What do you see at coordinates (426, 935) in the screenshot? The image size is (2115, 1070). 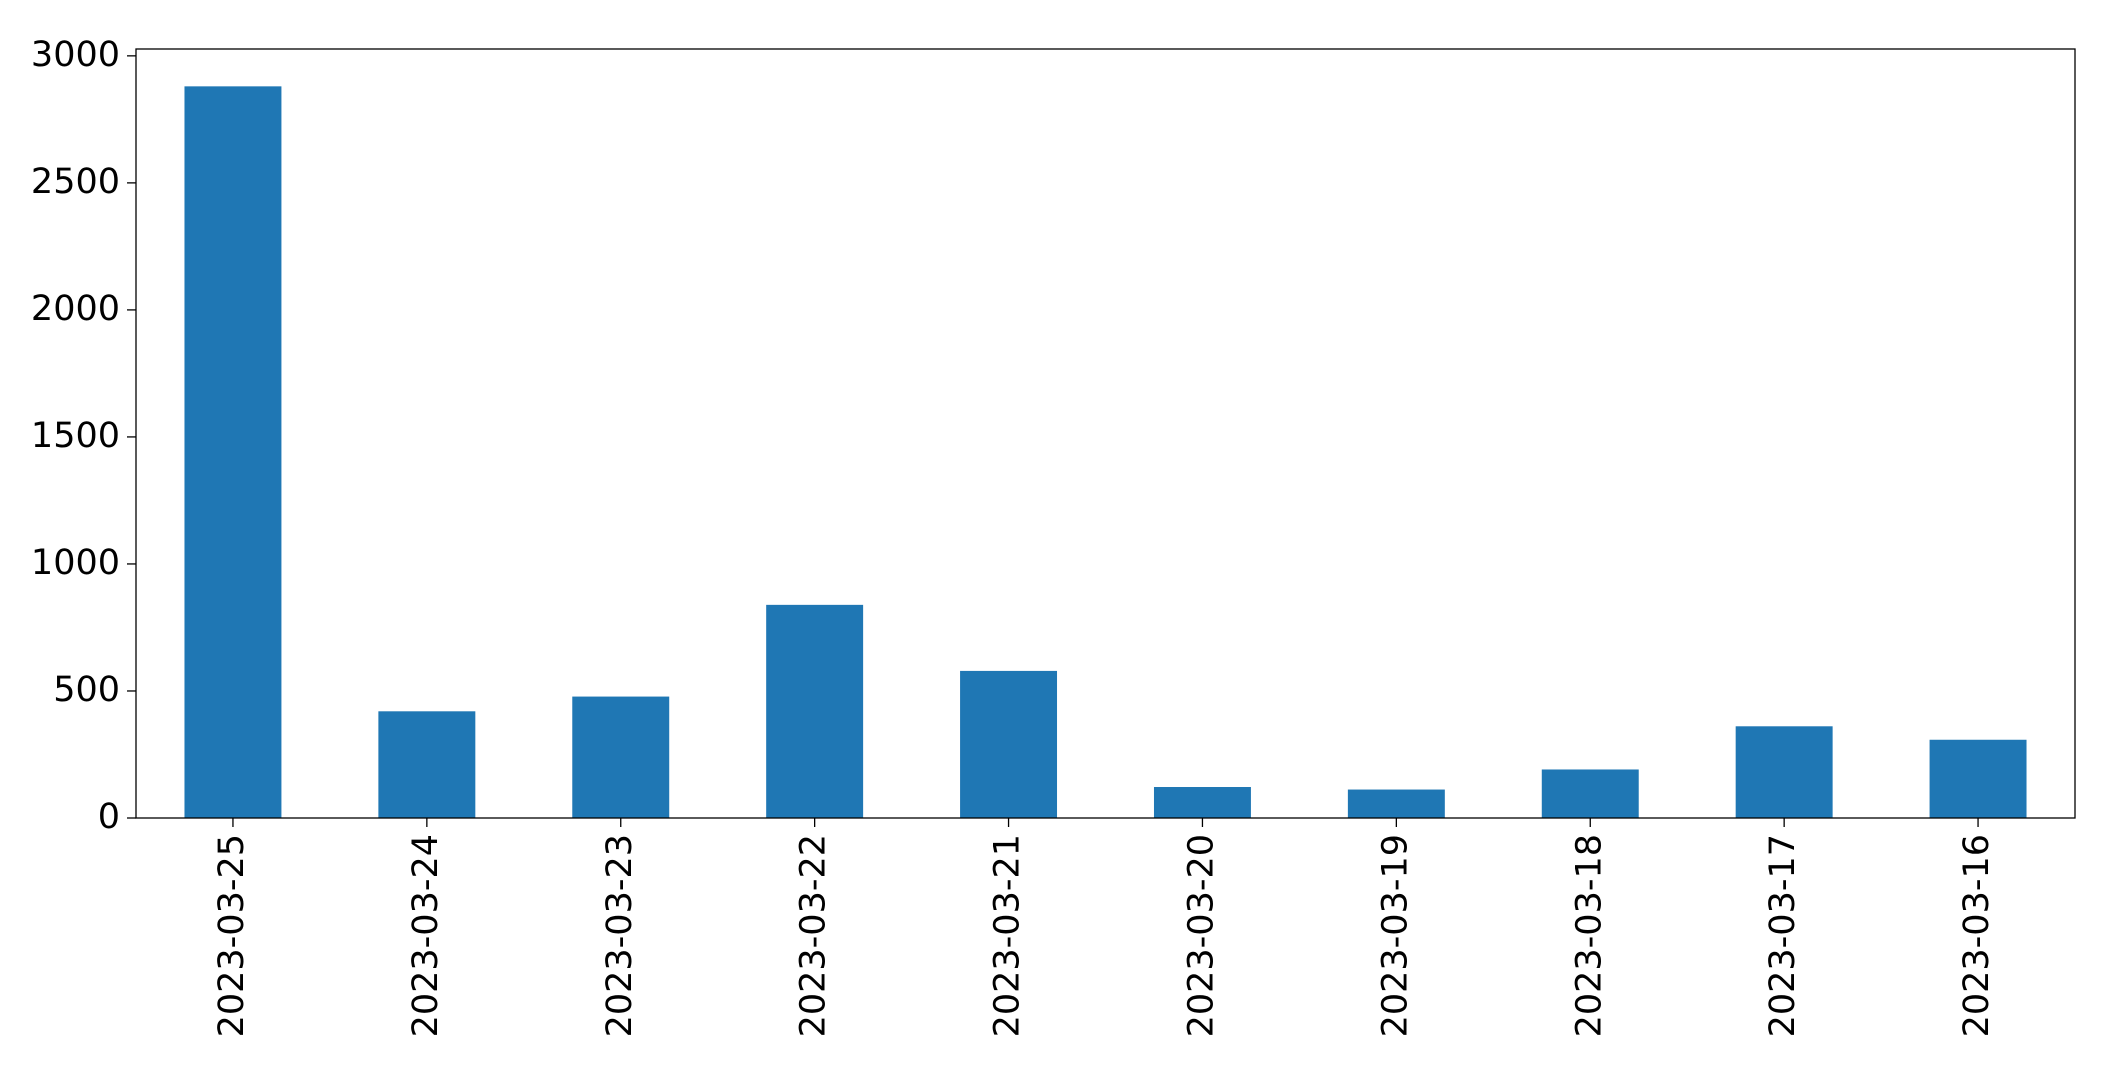 I see `x-tick-label: 2023-03-24` at bounding box center [426, 935].